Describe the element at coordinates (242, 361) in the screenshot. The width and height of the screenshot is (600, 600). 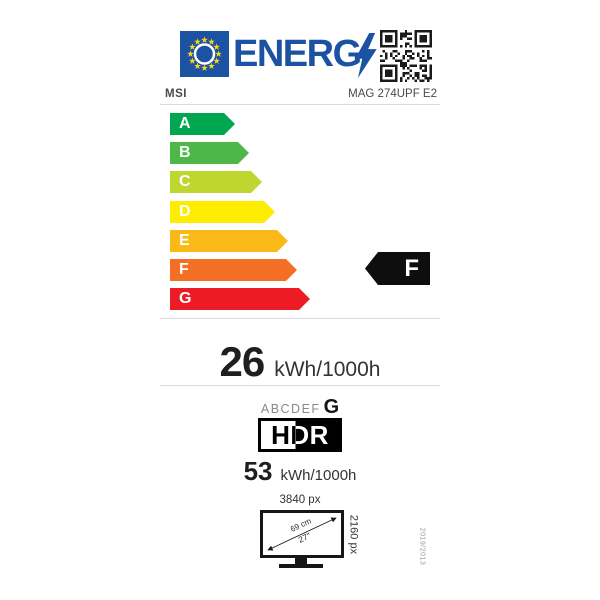
I see `sdr-value: 26` at that location.